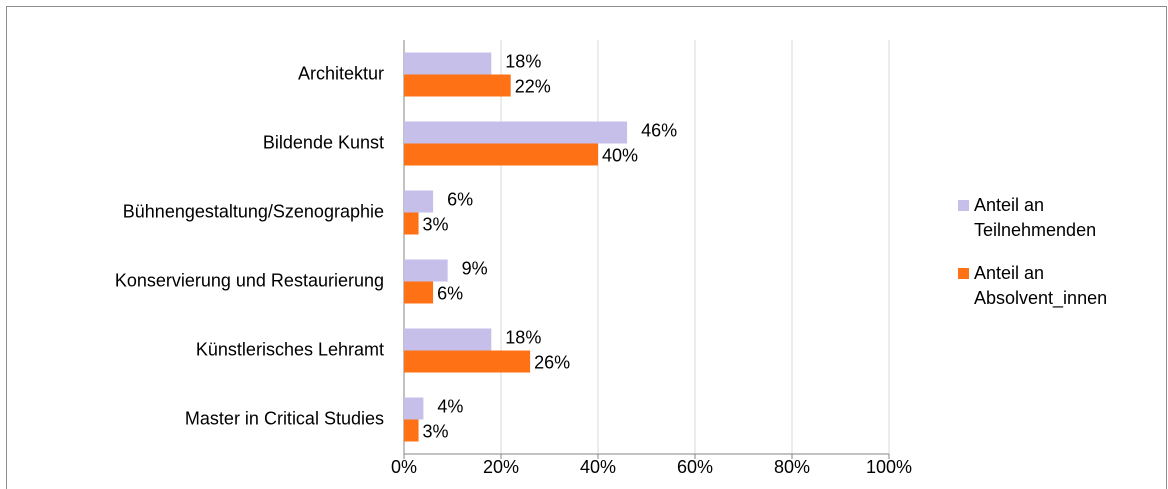  Describe the element at coordinates (450, 406) in the screenshot. I see `data-label: 4%` at that location.